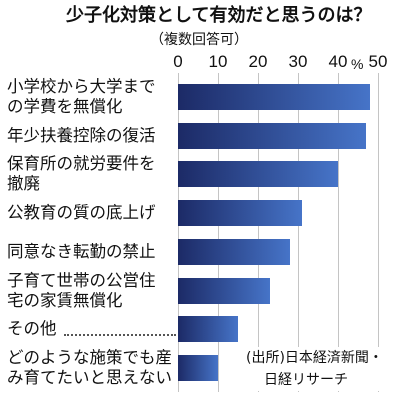 The height and width of the screenshot is (400, 400). Describe the element at coordinates (357, 64) in the screenshot. I see `x-axis-unit: %` at that location.